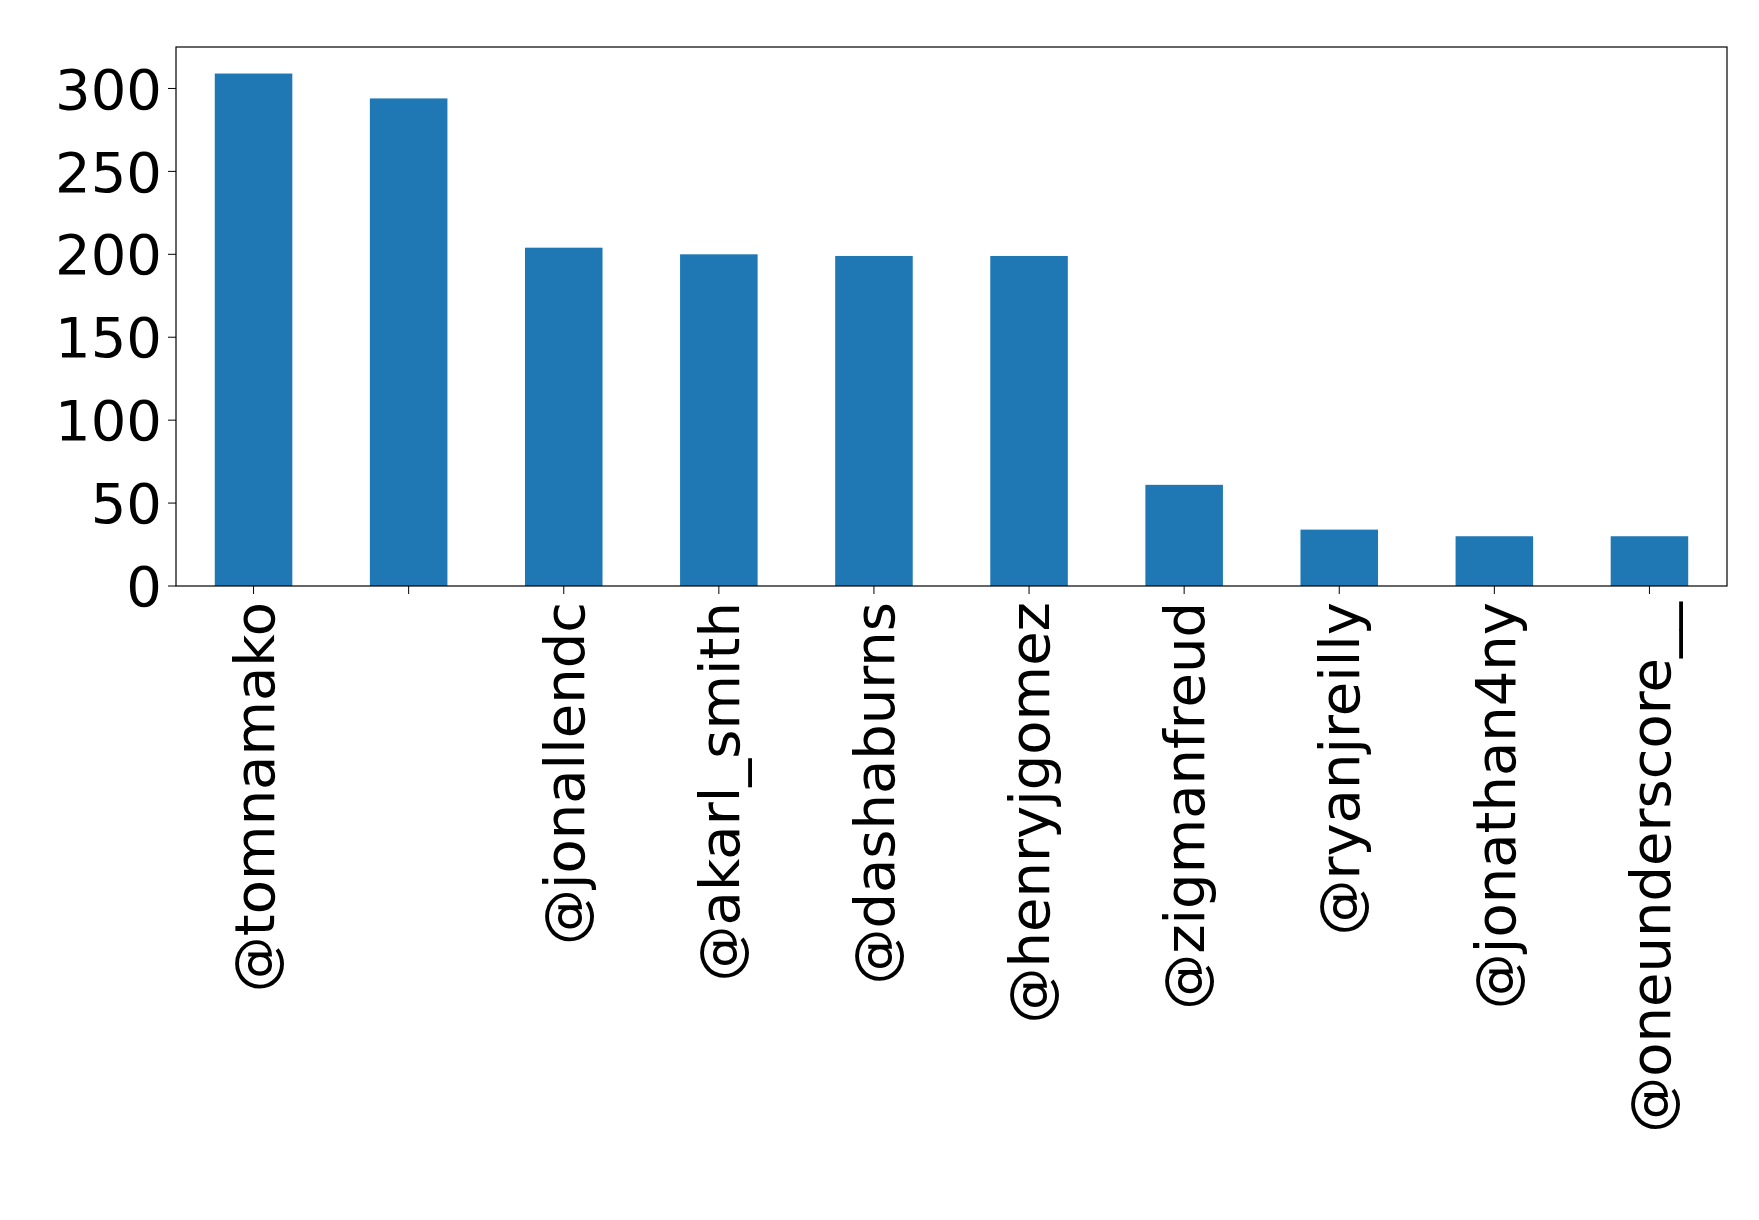 This screenshot has width=1759, height=1220. What do you see at coordinates (144, 587) in the screenshot?
I see `y-tick-label: 0` at bounding box center [144, 587].